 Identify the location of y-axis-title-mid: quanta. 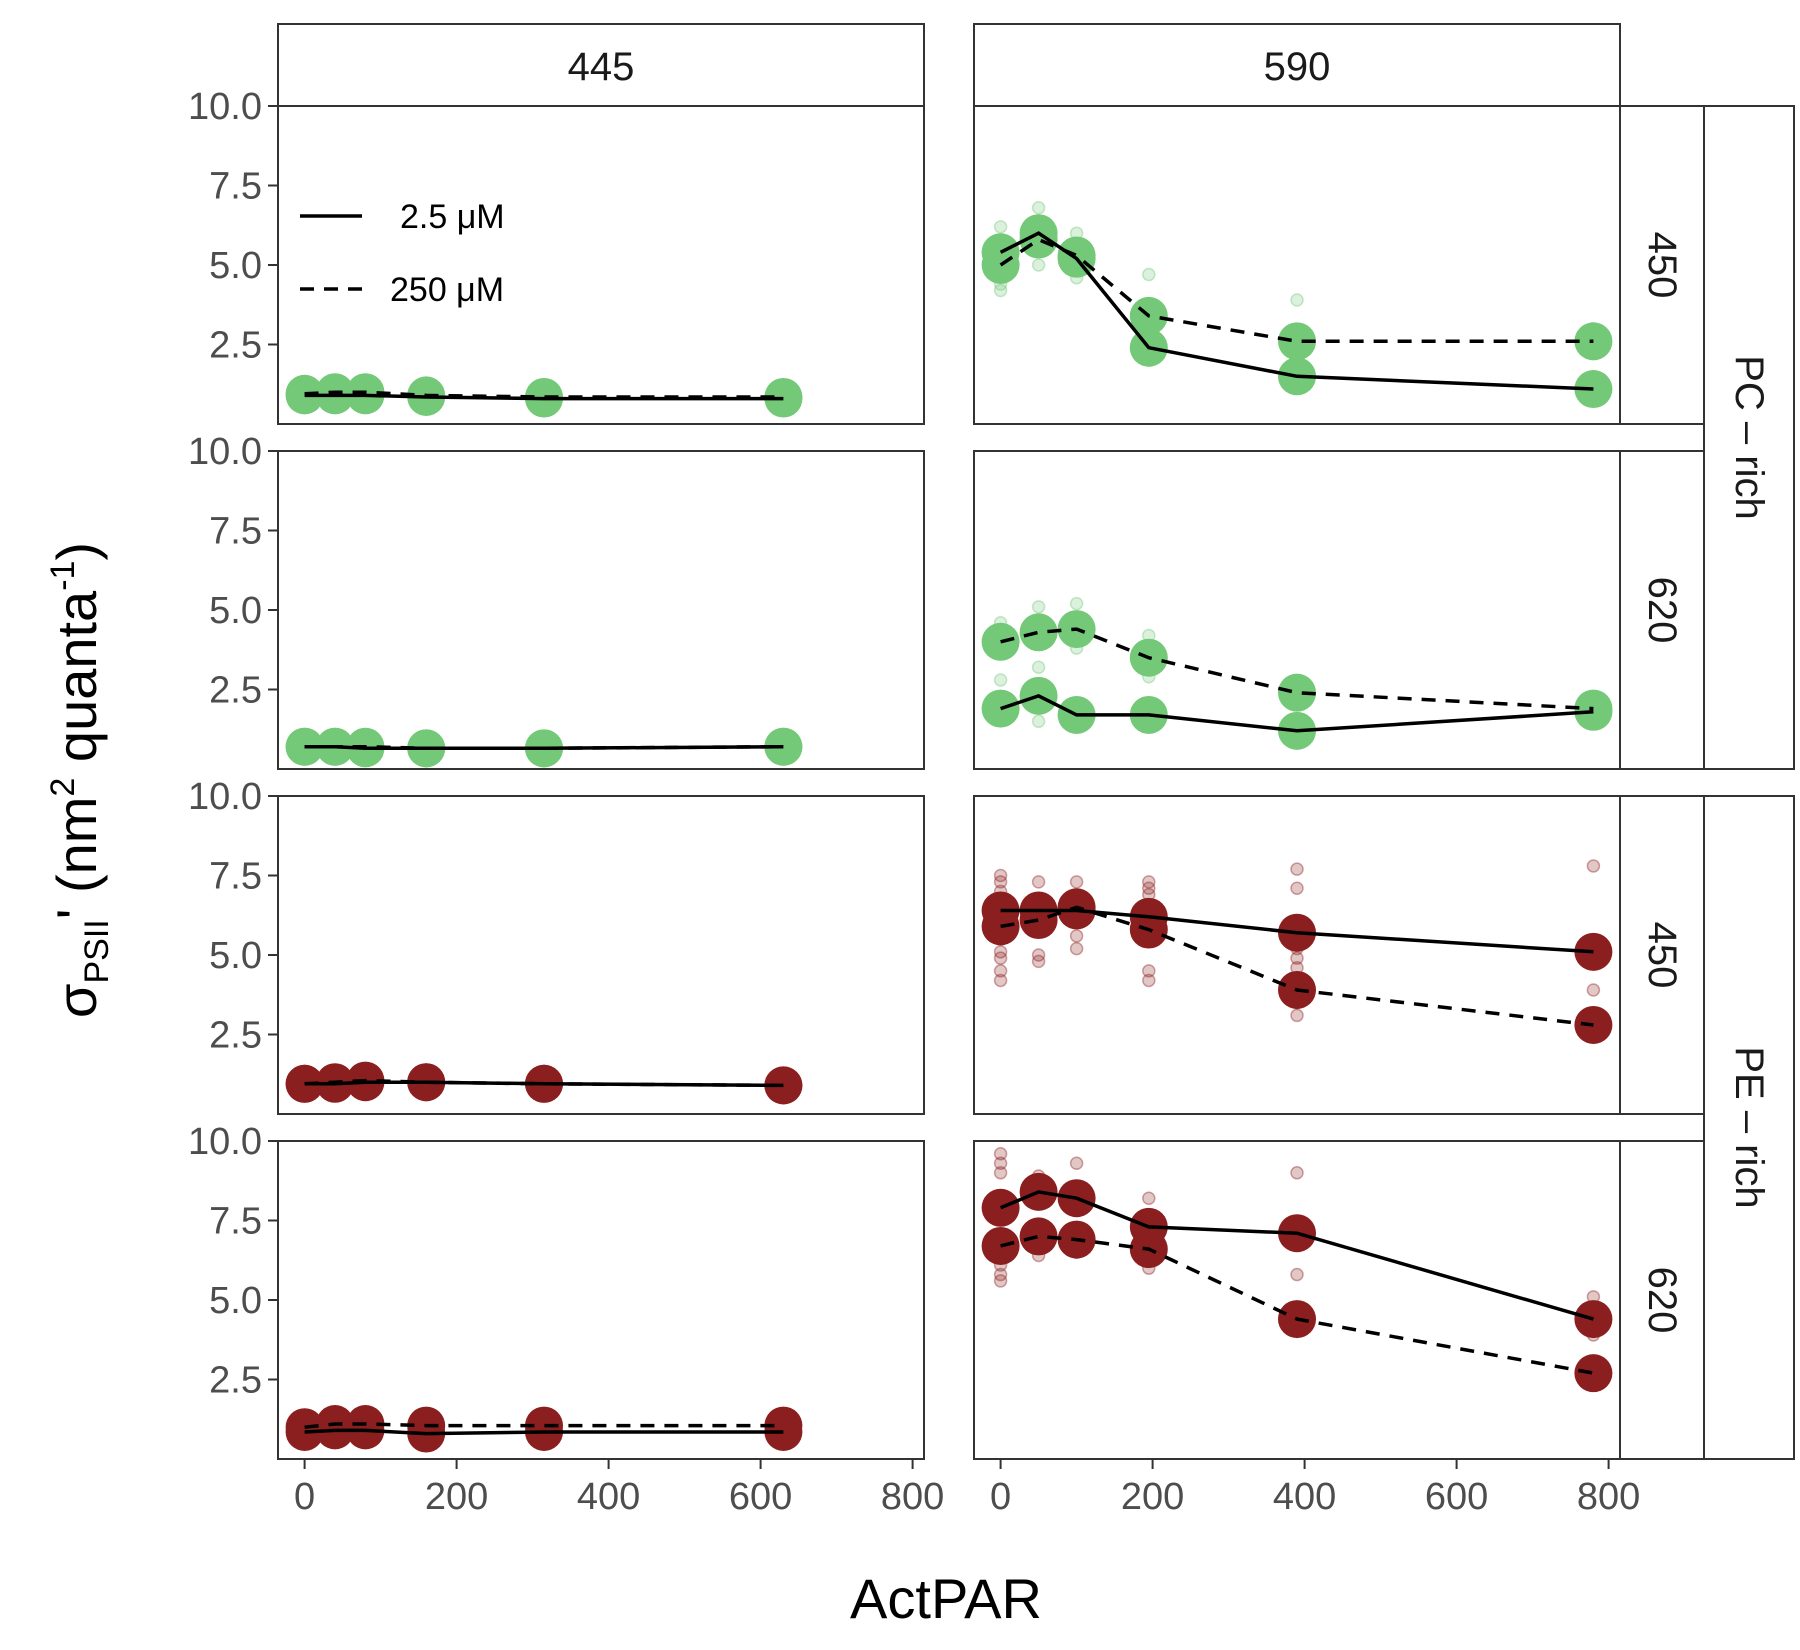
(76, 676).